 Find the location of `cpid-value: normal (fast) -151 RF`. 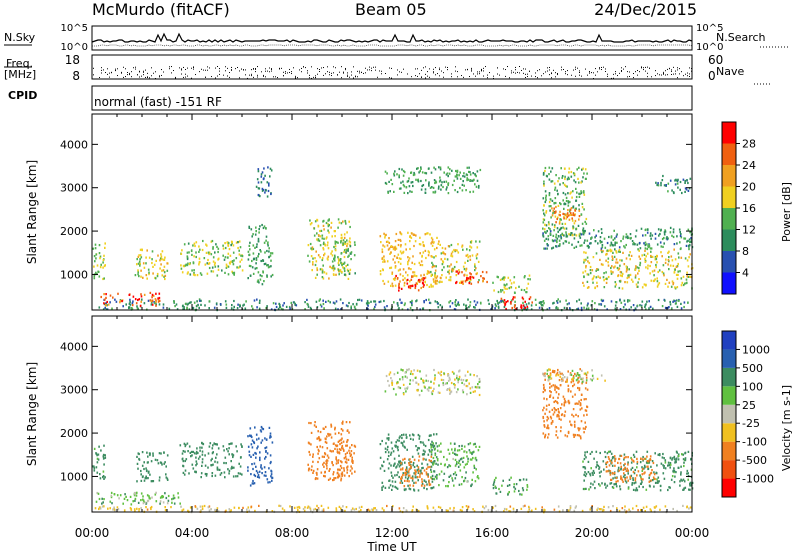

cpid-value: normal (fast) -151 RF is located at coordinates (158, 102).